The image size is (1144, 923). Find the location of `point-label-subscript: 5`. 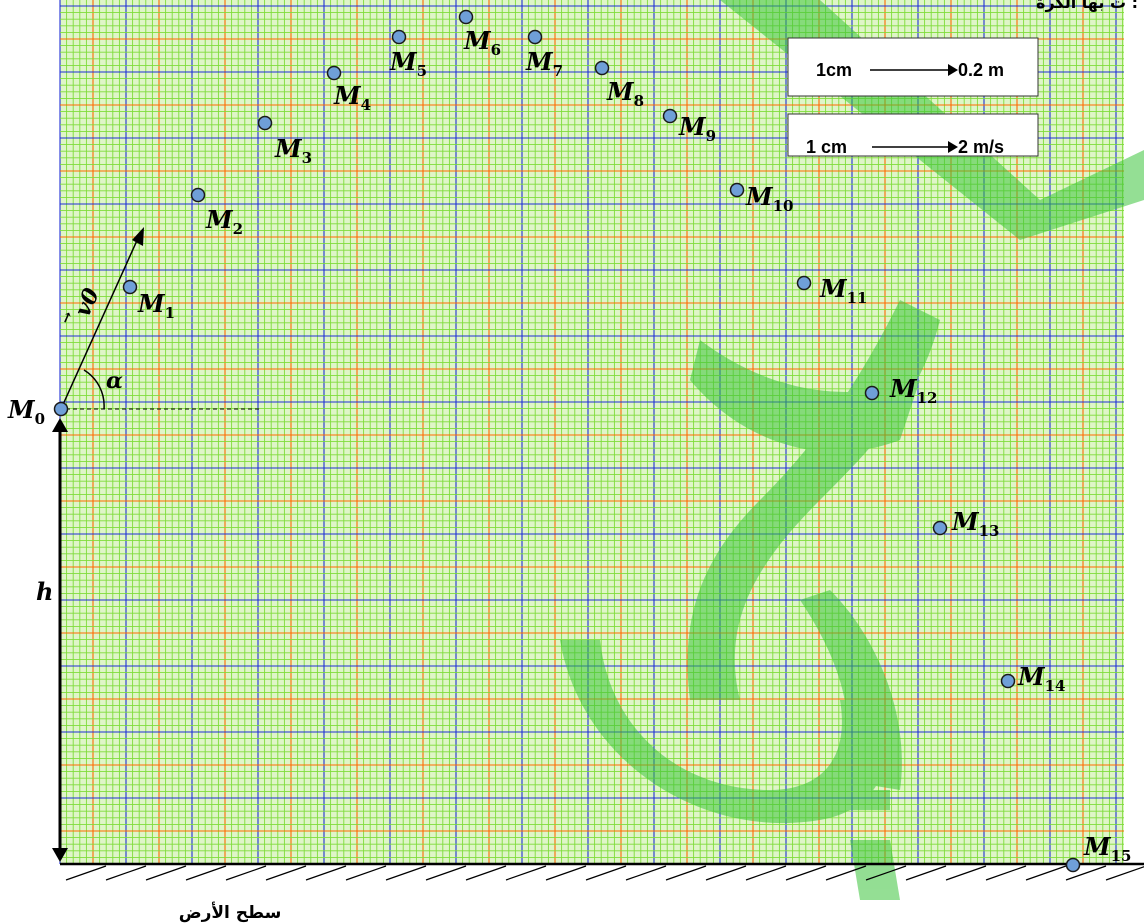

point-label-subscript: 5 is located at coordinates (422, 71).